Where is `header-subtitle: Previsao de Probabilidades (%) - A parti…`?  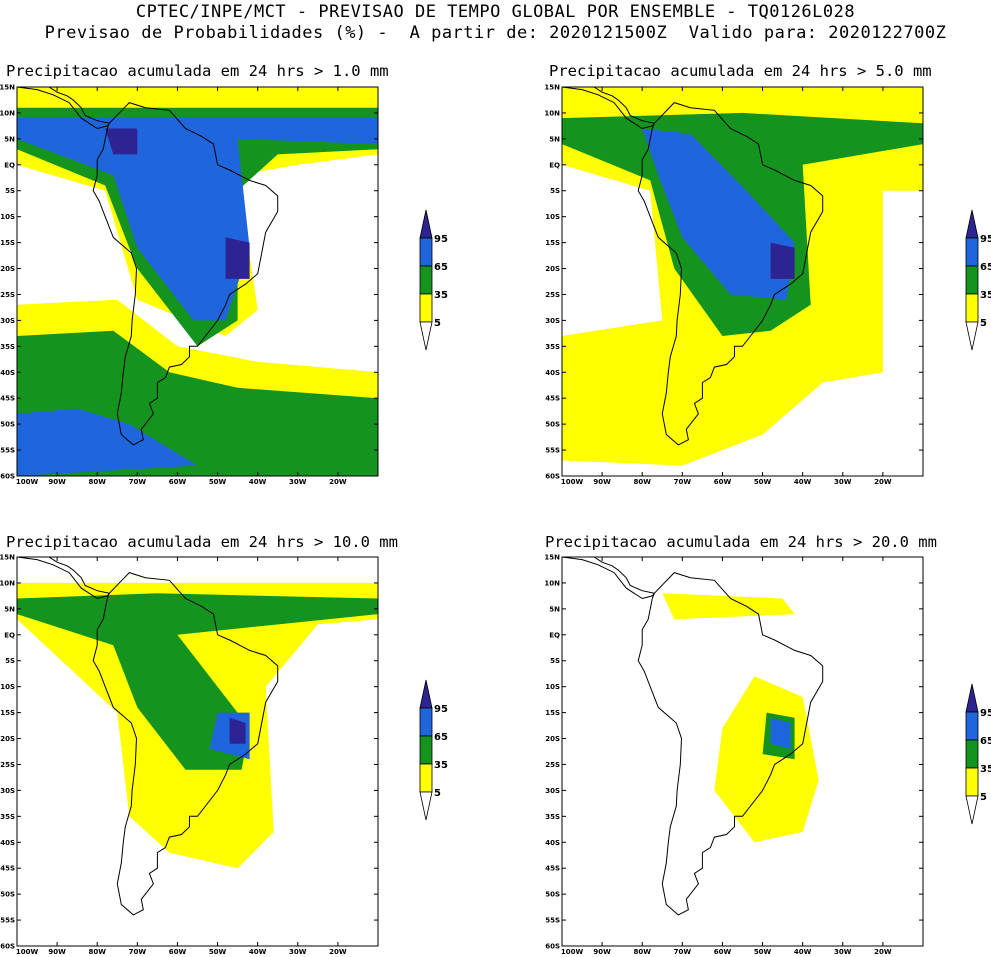 header-subtitle: Previsao de Probabilidades (%) - A parti… is located at coordinates (495, 33).